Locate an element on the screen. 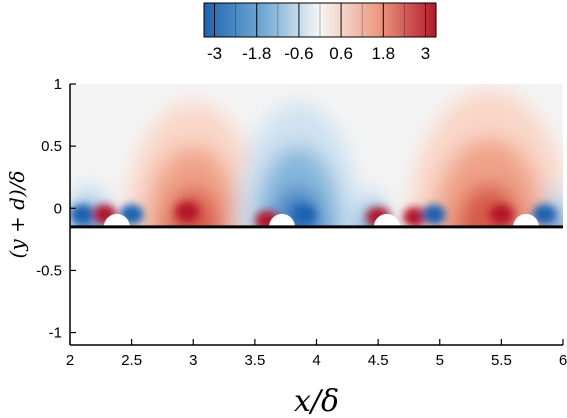 The width and height of the screenshot is (567, 418). x-tick-label: 3.5 is located at coordinates (254, 360).